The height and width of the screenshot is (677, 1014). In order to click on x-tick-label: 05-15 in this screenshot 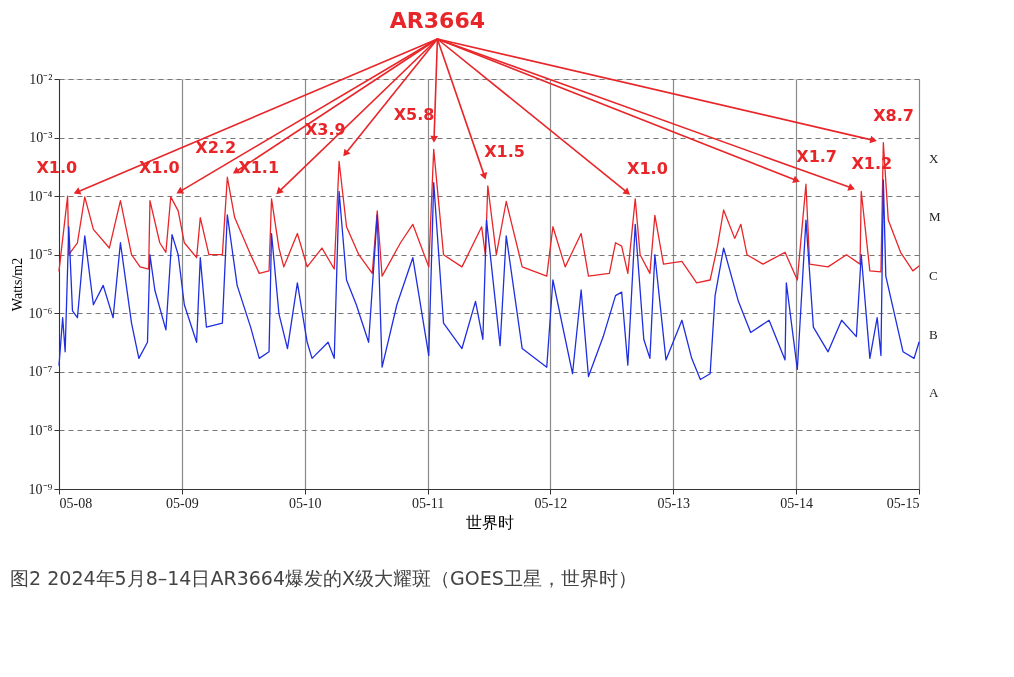, I will do `click(903, 503)`.